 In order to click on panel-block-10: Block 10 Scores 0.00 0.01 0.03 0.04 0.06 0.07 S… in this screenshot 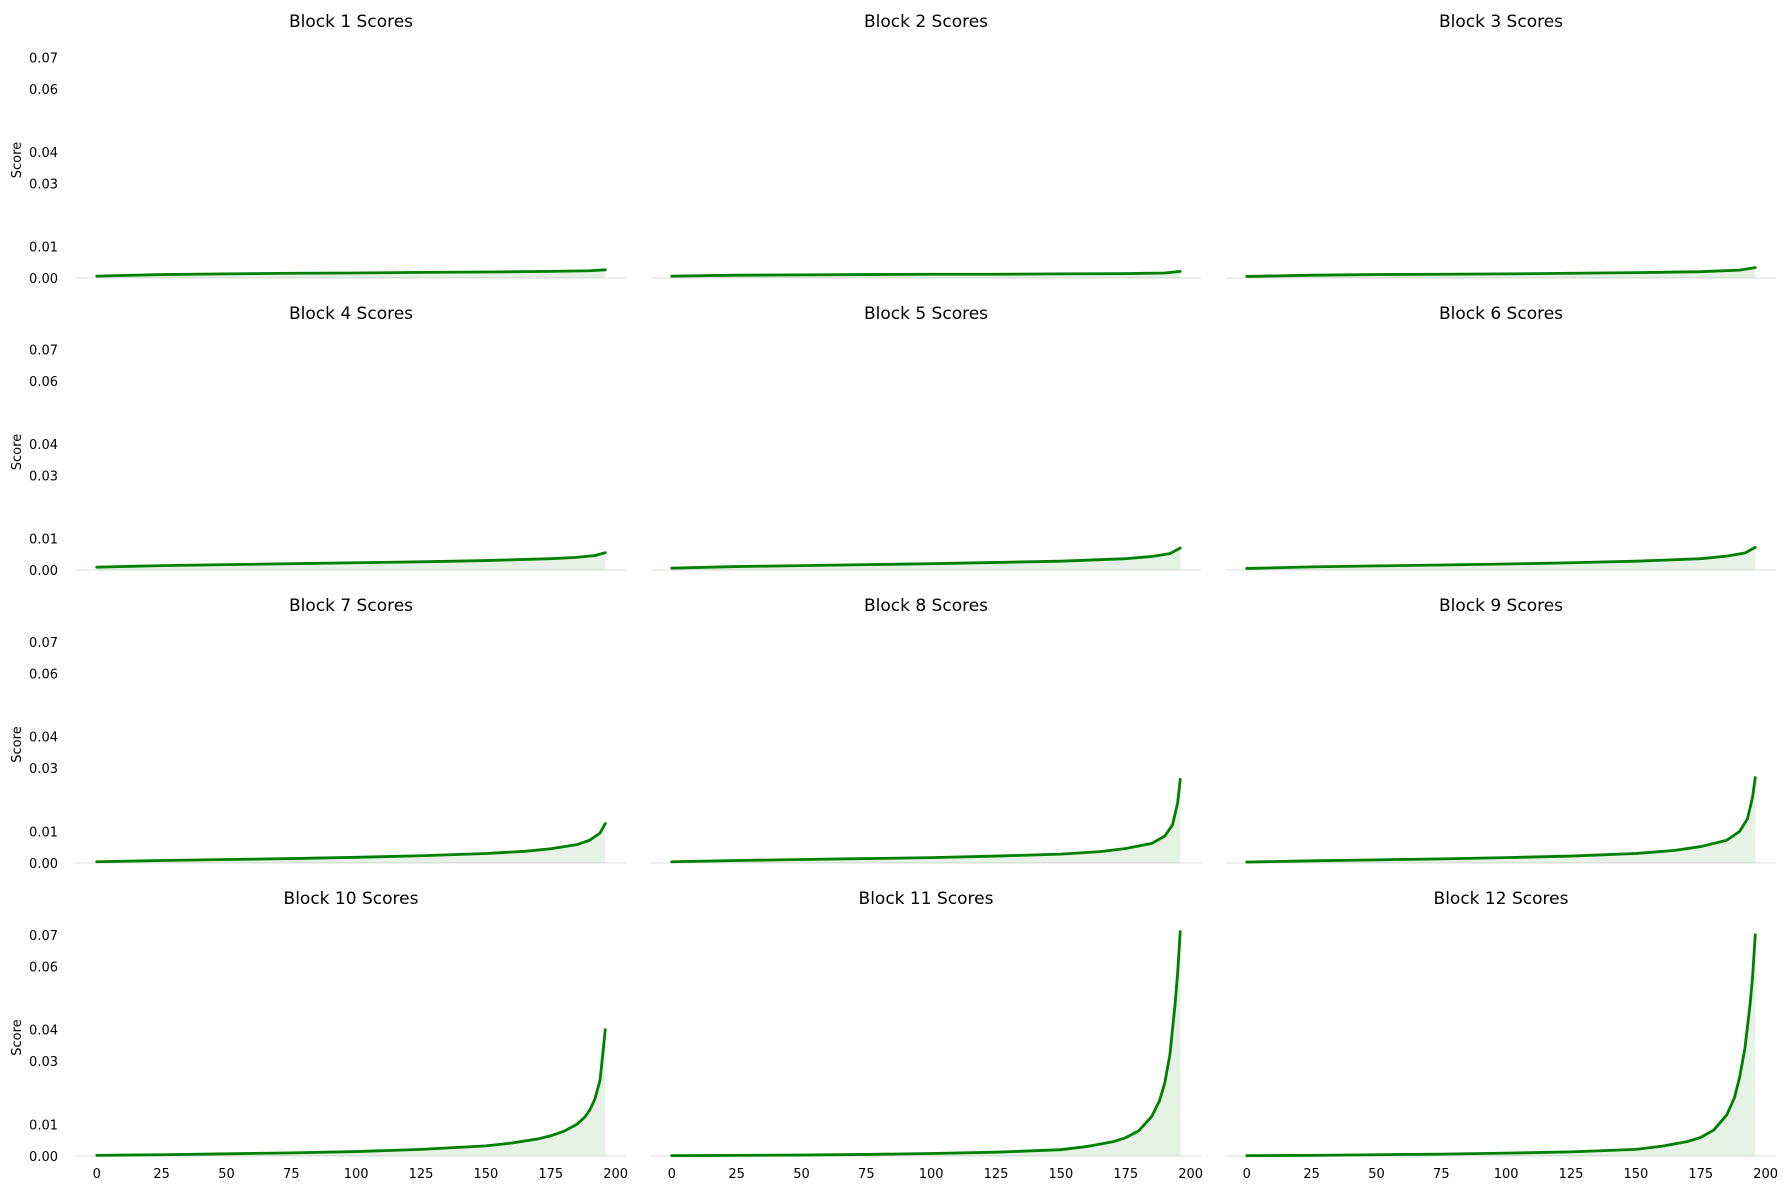, I will do `click(319, 1035)`.